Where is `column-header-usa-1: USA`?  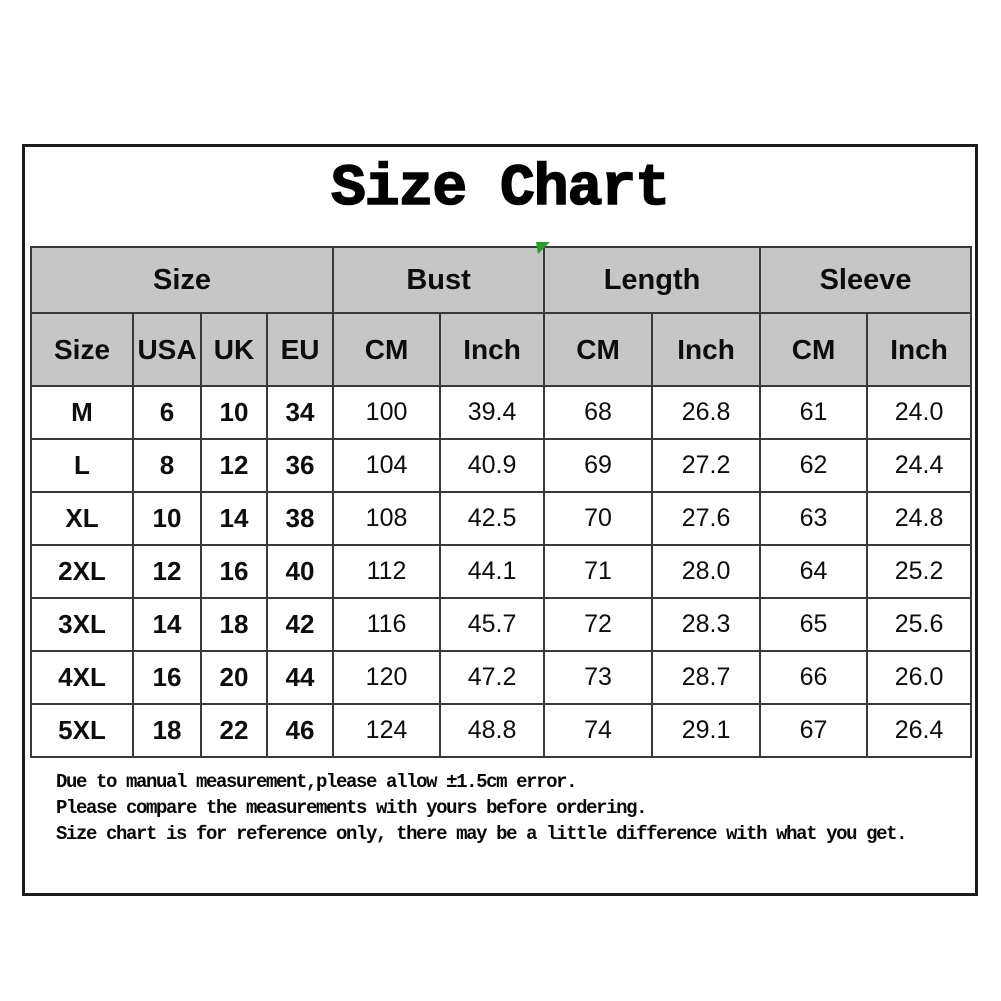 column-header-usa-1: USA is located at coordinates (167, 349).